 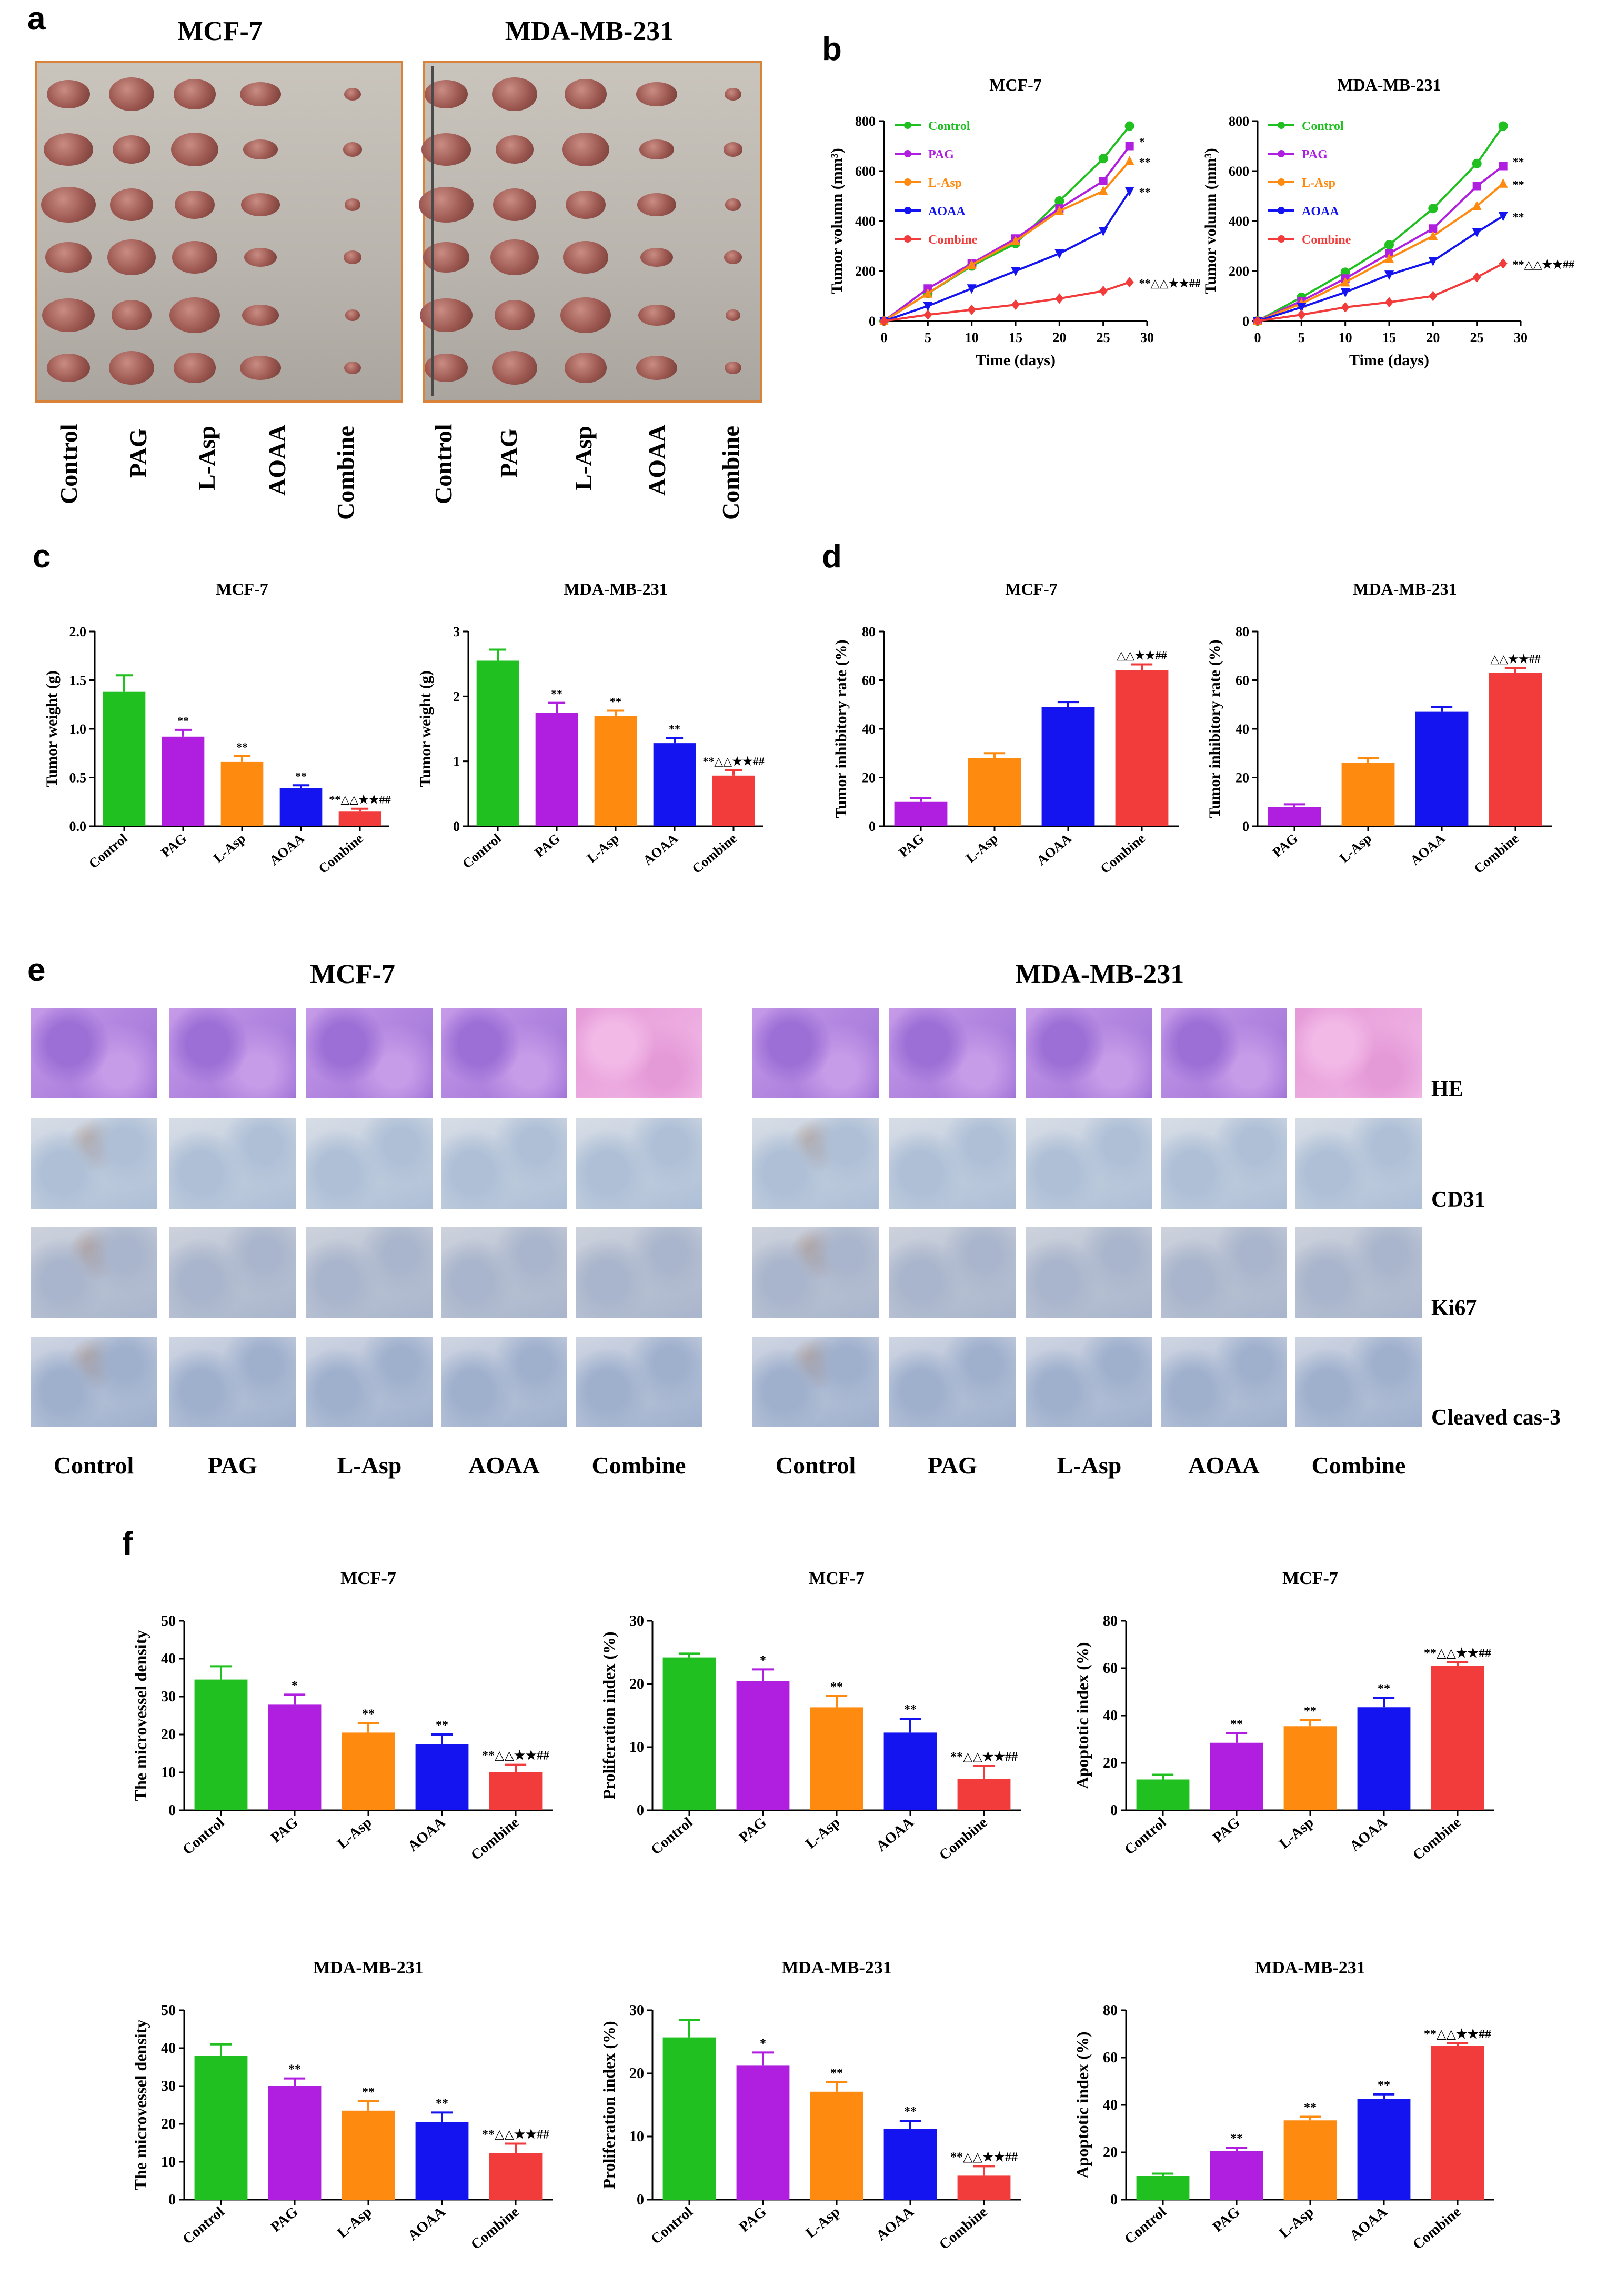 What do you see at coordinates (442, 1777) in the screenshot?
I see `bar-aoaa` at bounding box center [442, 1777].